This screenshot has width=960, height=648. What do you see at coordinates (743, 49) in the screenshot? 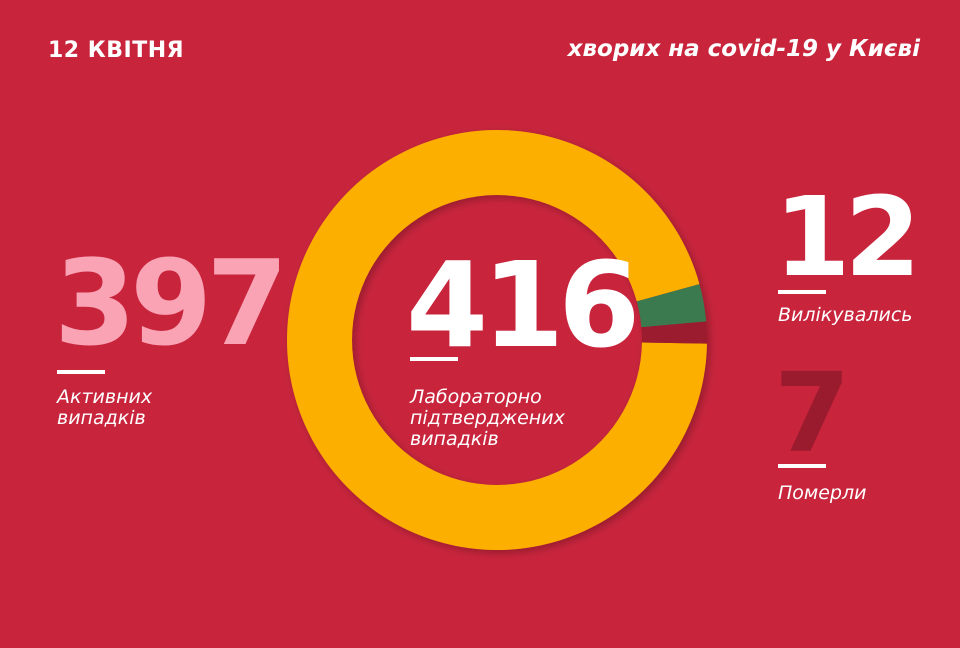
I see `chart-title: хворих на covid-19 у Києві` at bounding box center [743, 49].